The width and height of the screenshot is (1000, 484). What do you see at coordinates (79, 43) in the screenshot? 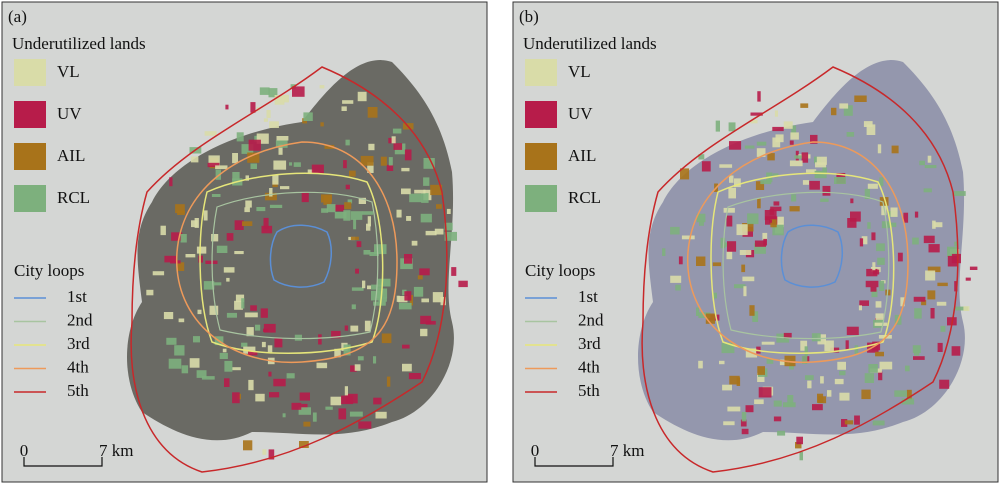
I see `legend-title: Underutilized lands` at bounding box center [79, 43].